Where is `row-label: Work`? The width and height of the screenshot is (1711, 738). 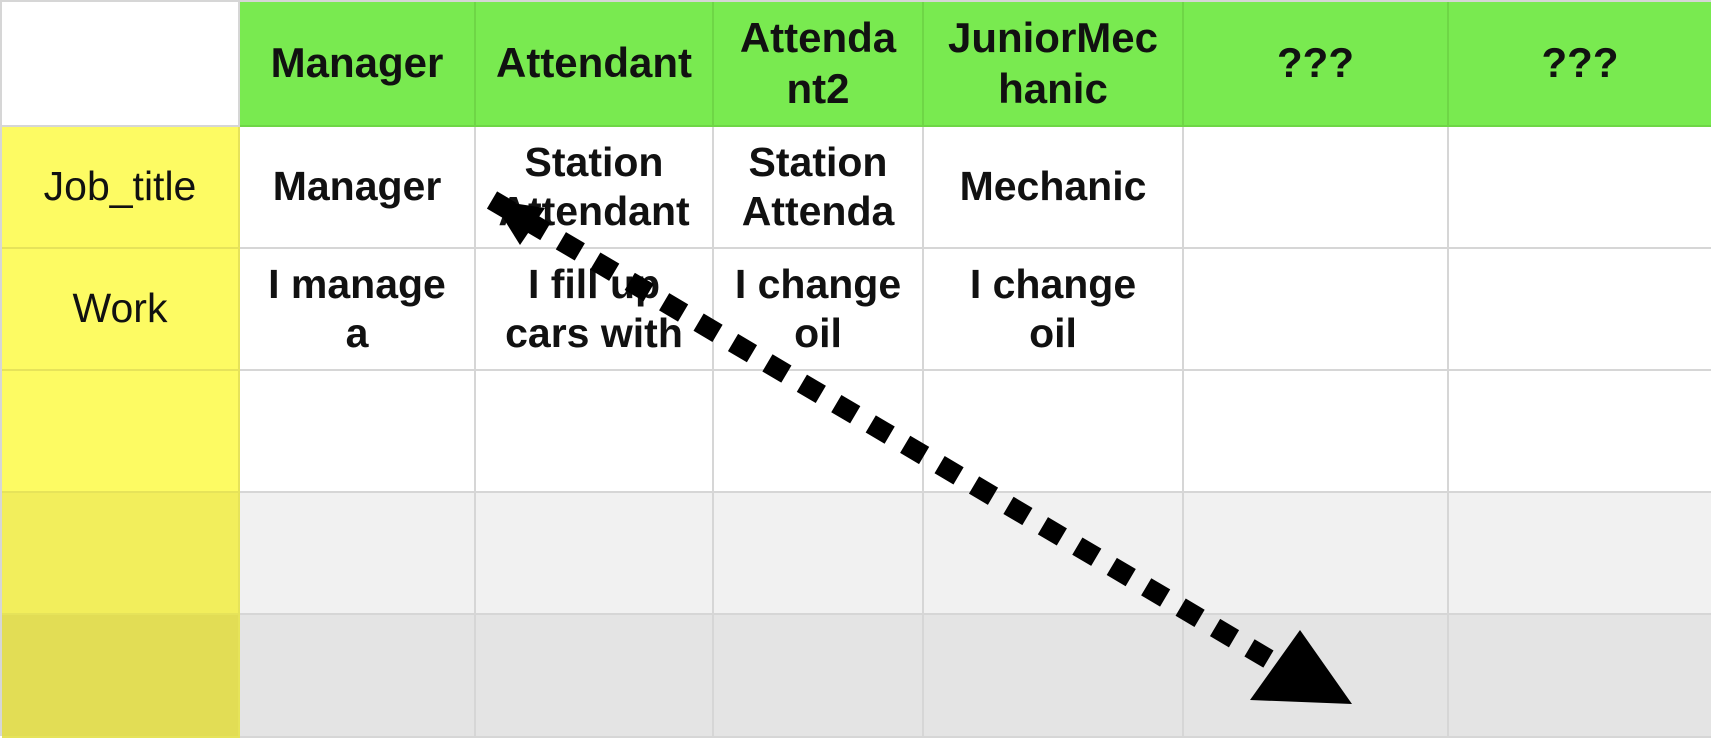 row-label: Work is located at coordinates (120, 308).